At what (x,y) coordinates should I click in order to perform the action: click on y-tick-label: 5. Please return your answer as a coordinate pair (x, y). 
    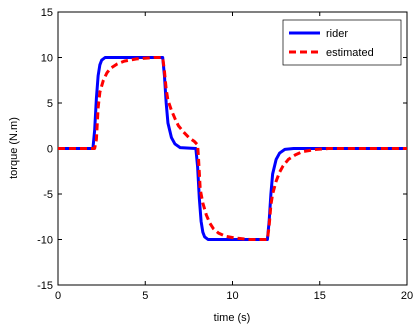
    Looking at the image, I should click on (50, 104).